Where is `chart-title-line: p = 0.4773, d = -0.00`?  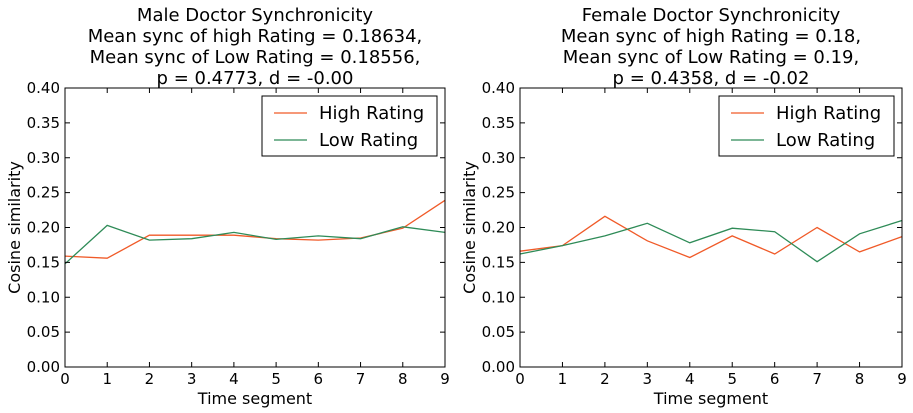 chart-title-line: p = 0.4773, d = -0.00 is located at coordinates (255, 78).